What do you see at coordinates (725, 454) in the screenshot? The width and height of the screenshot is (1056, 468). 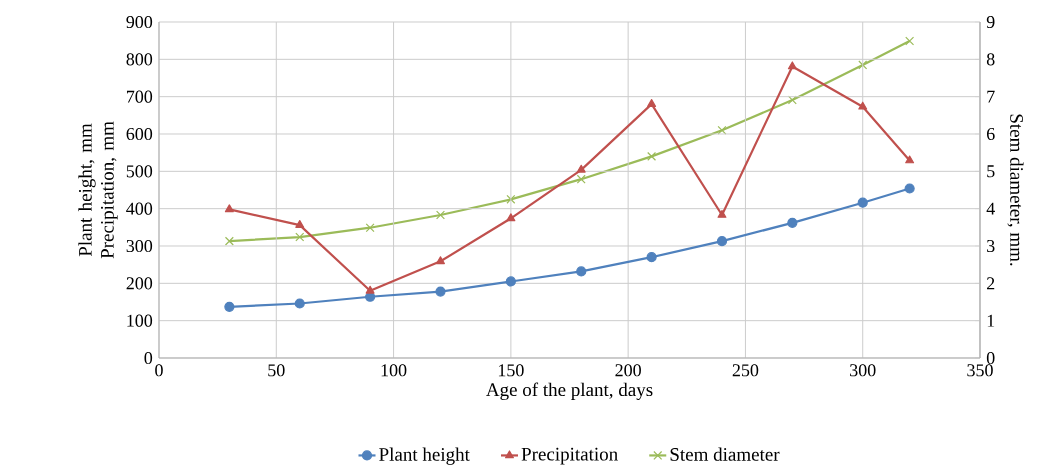 I see `legend-label: Stem diameter` at bounding box center [725, 454].